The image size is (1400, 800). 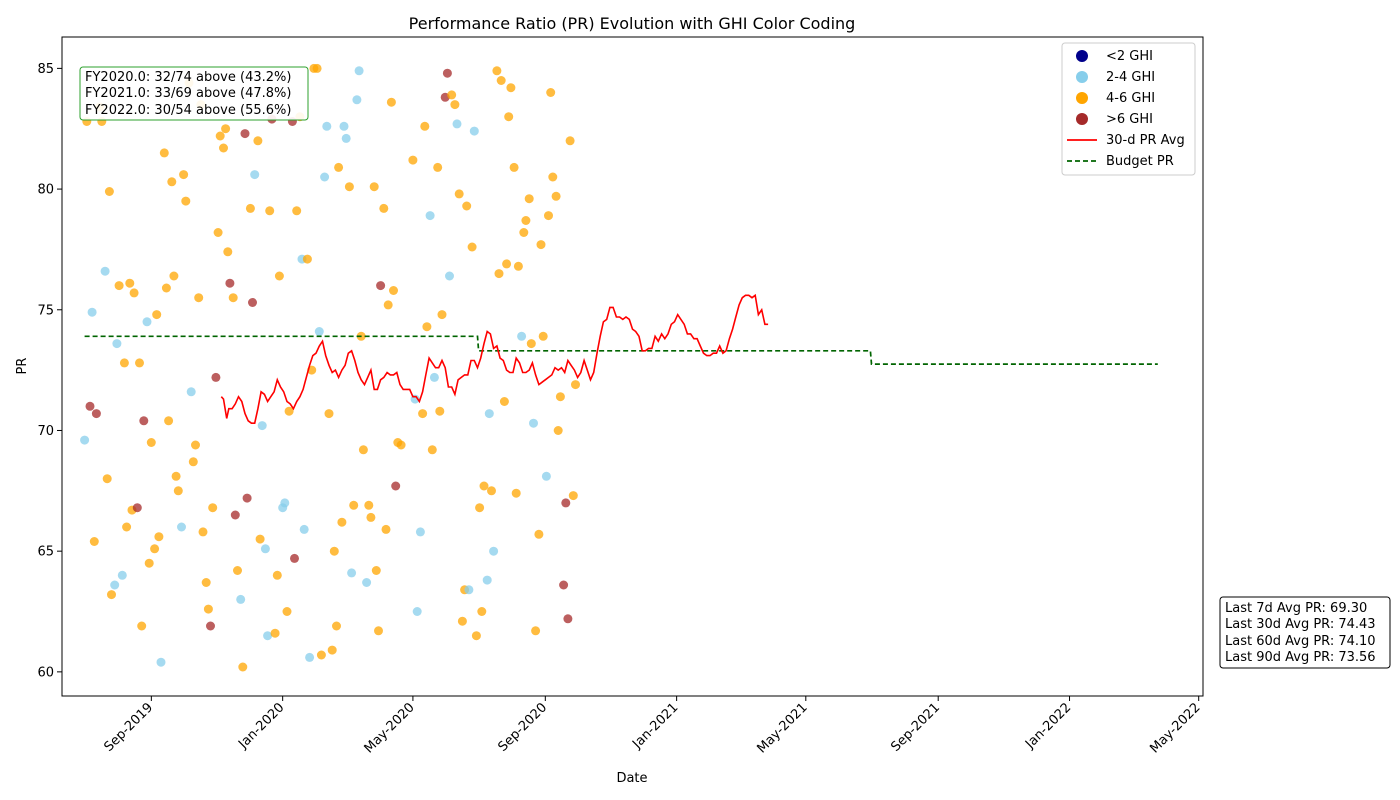 I want to click on avg-pr-path, so click(x=494, y=358).